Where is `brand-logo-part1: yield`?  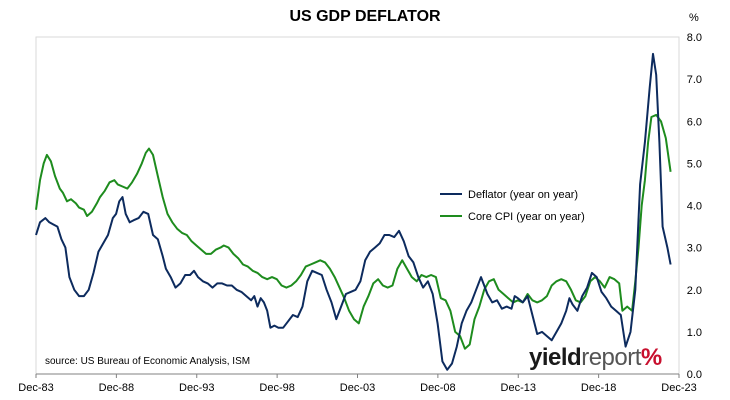 brand-logo-part1: yield is located at coordinates (555, 357).